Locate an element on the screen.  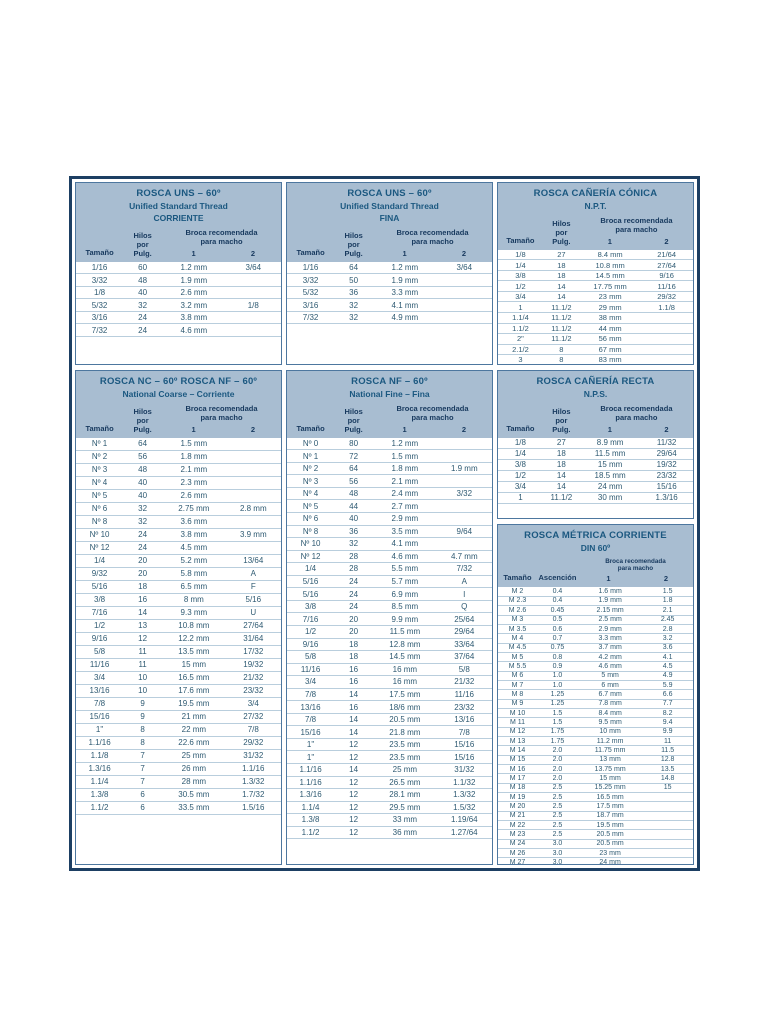
table-cell: 50 is located at coordinates (354, 280).